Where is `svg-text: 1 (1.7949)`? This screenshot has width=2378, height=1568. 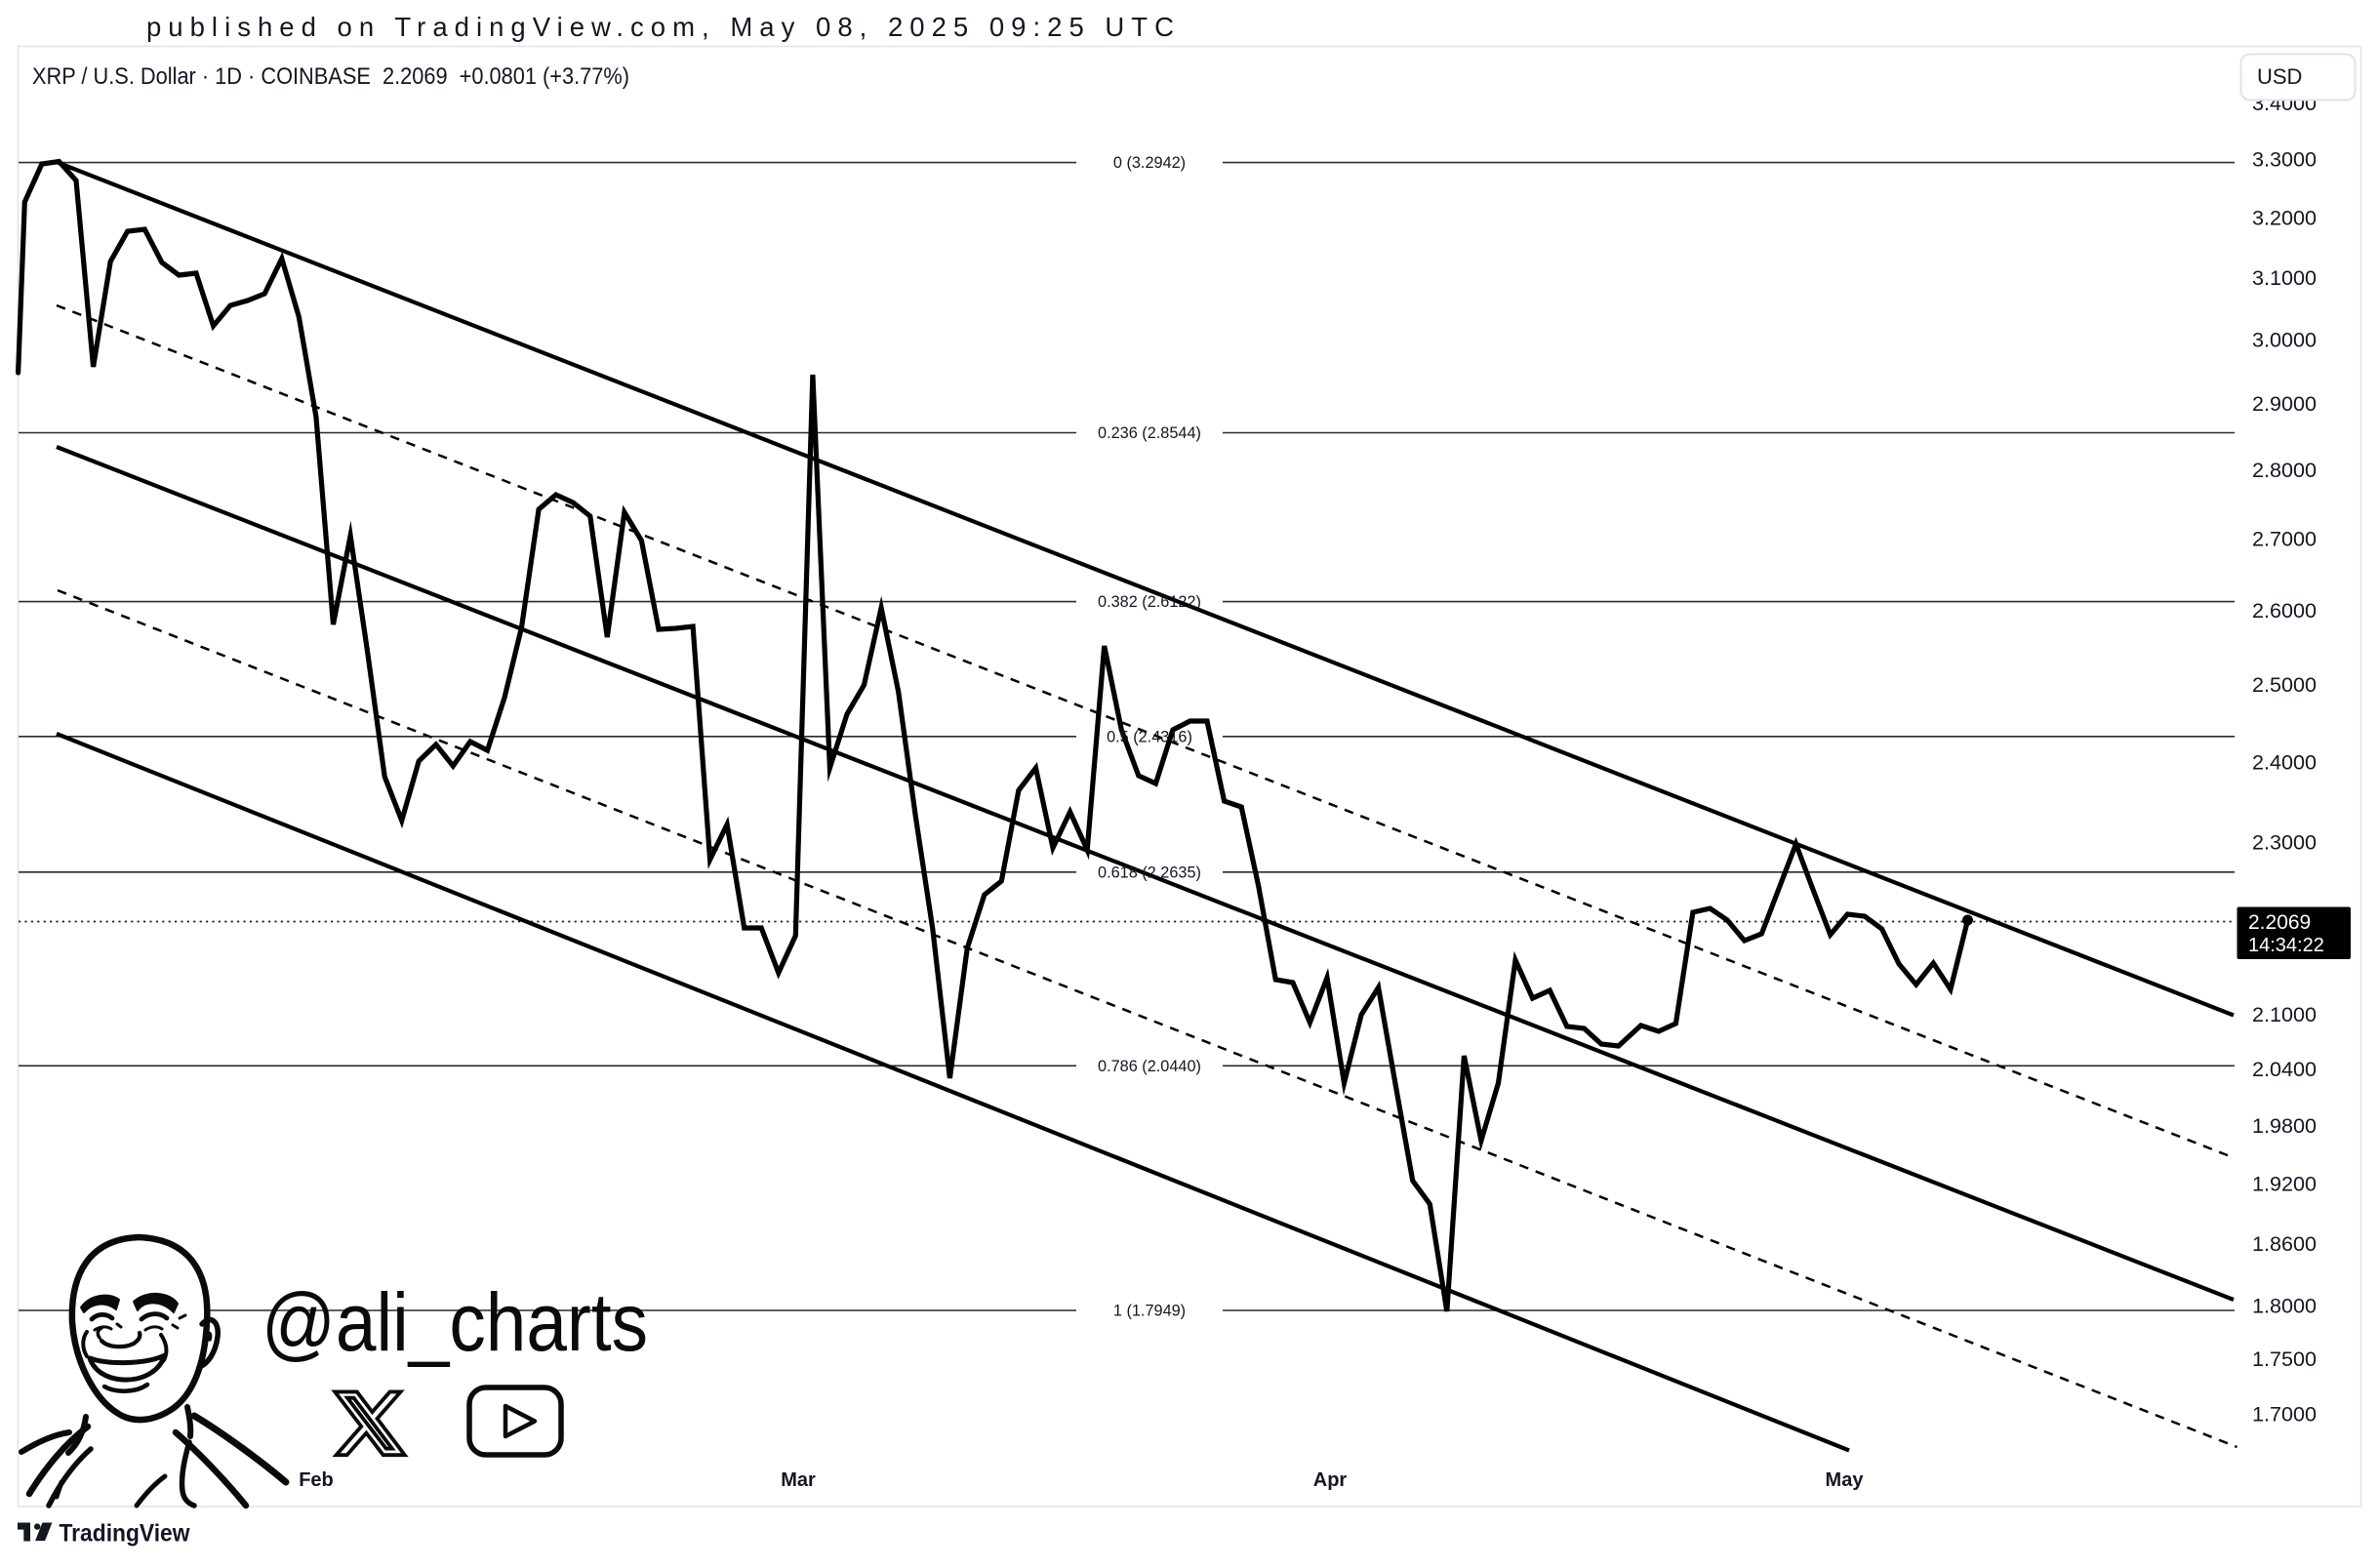
svg-text: 1 (1.7949) is located at coordinates (1149, 1311).